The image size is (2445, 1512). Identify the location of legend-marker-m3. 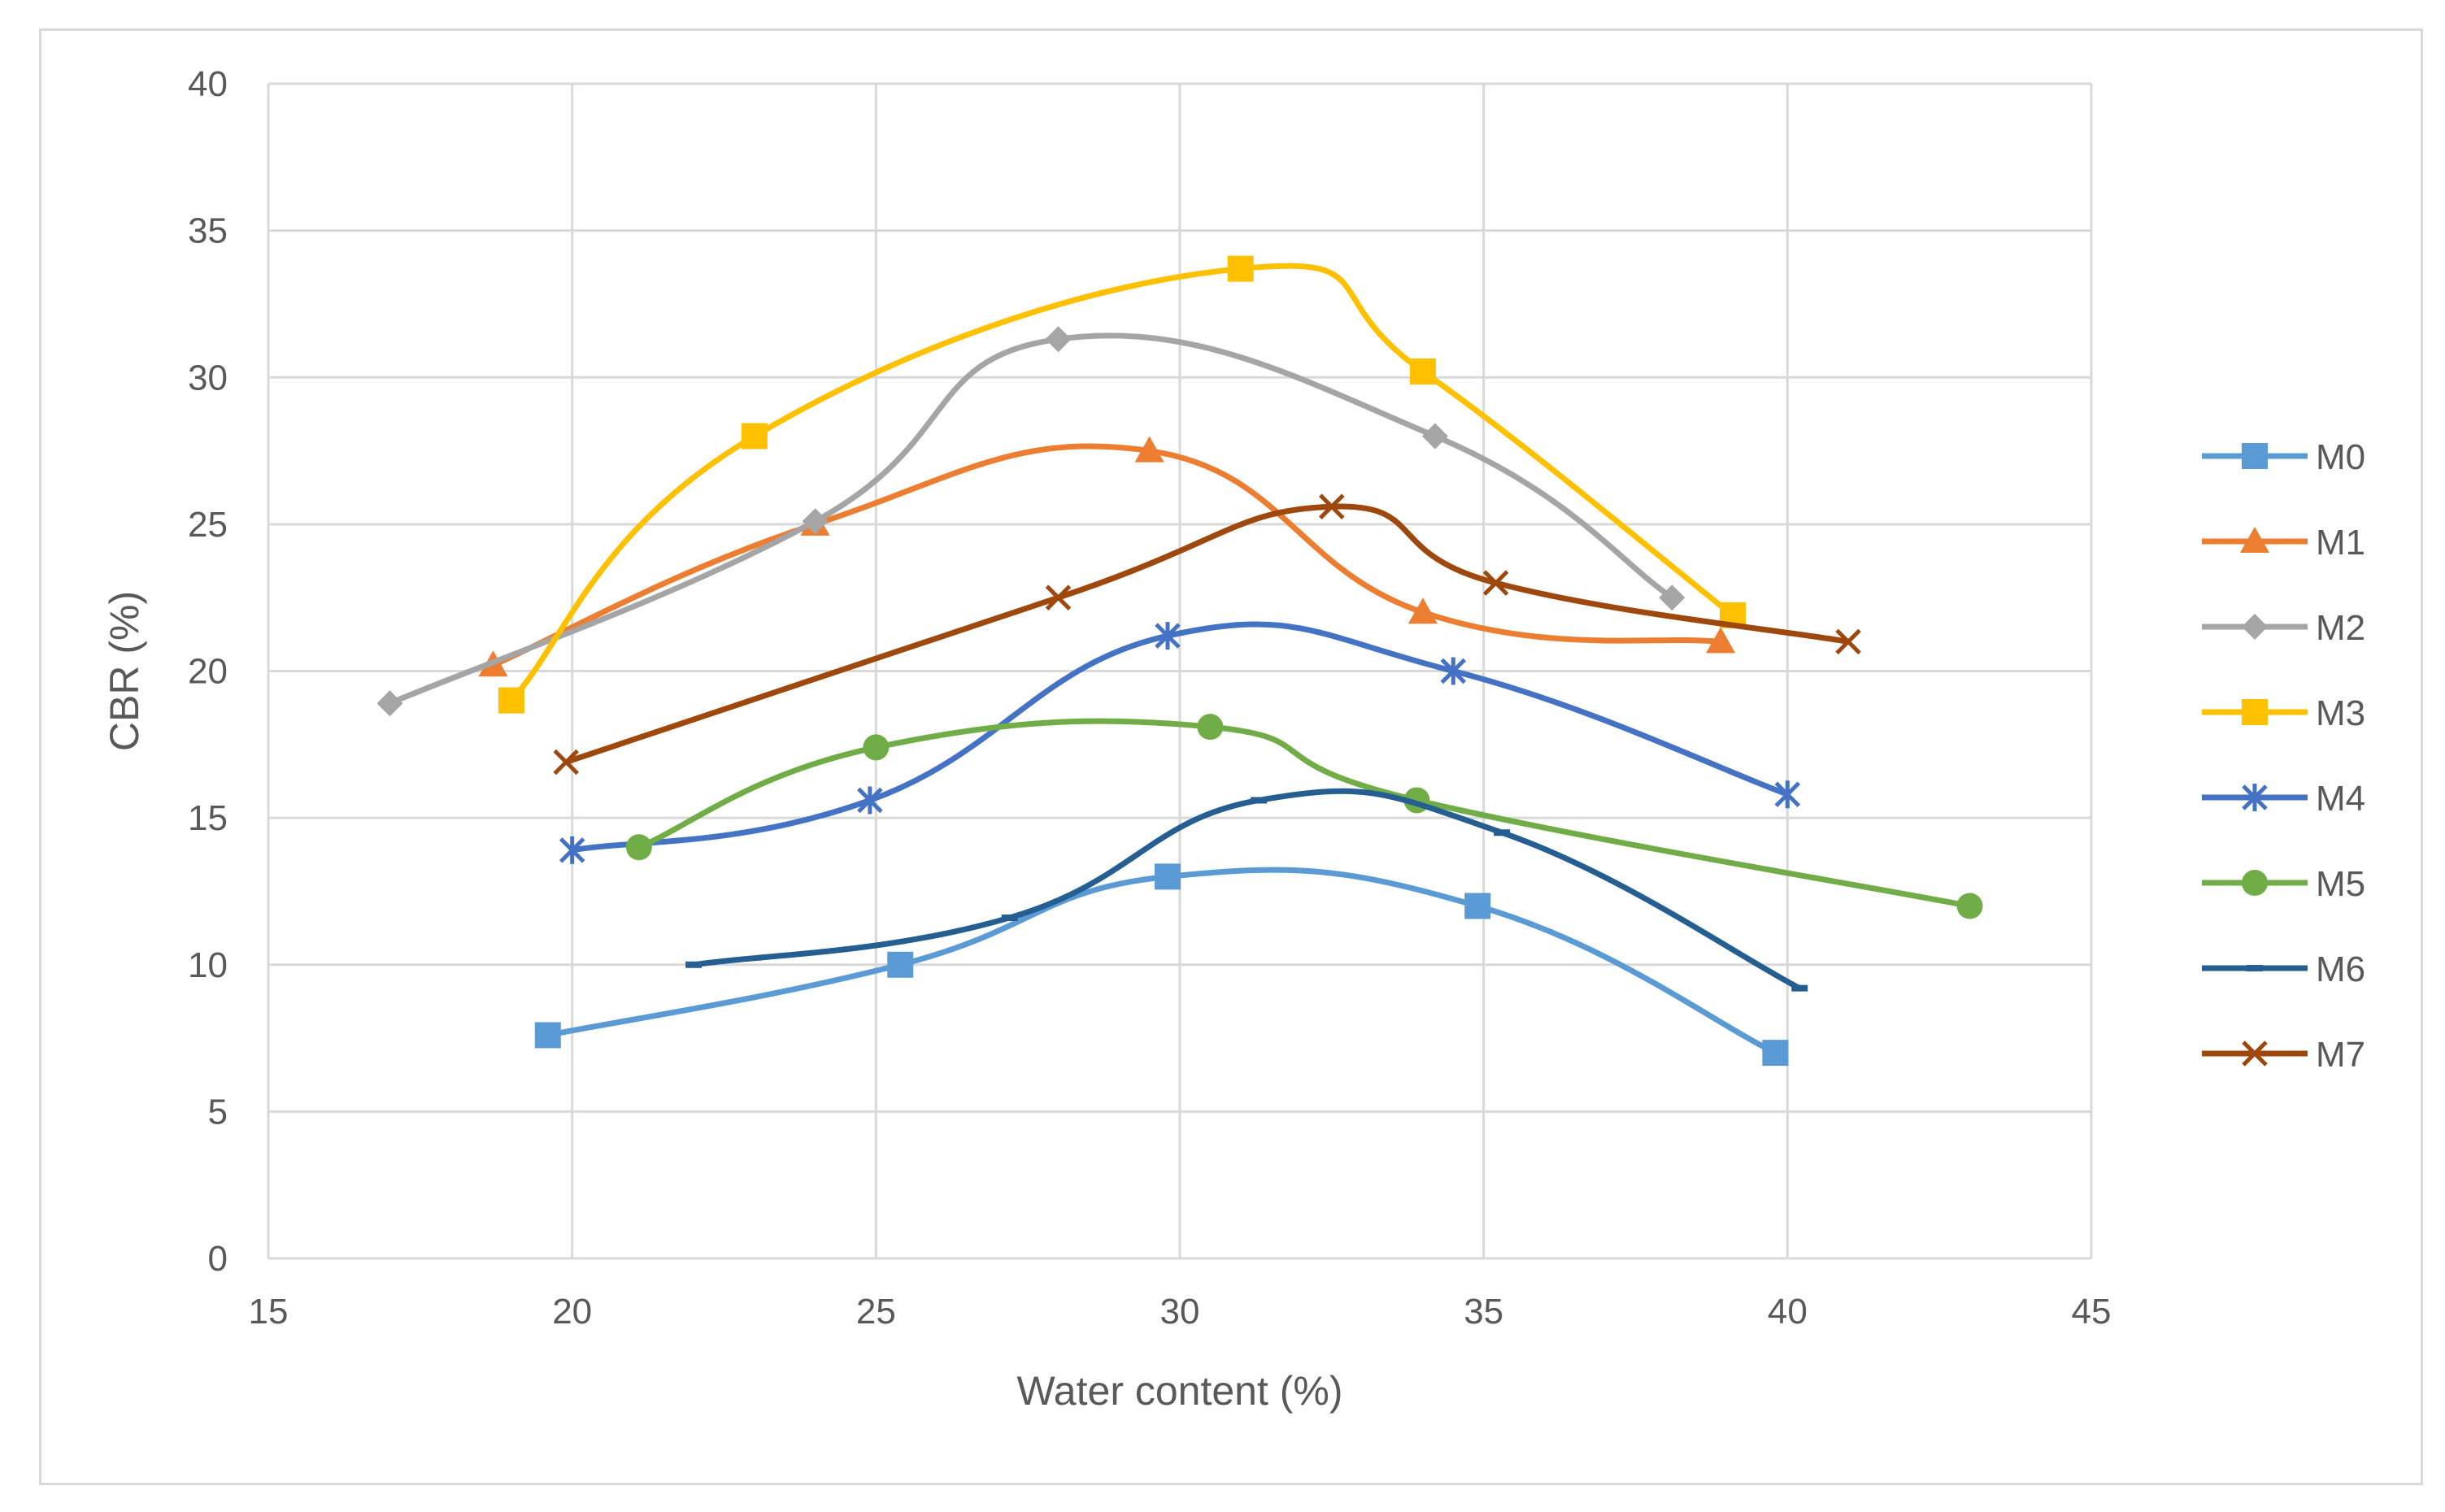
(2255, 712).